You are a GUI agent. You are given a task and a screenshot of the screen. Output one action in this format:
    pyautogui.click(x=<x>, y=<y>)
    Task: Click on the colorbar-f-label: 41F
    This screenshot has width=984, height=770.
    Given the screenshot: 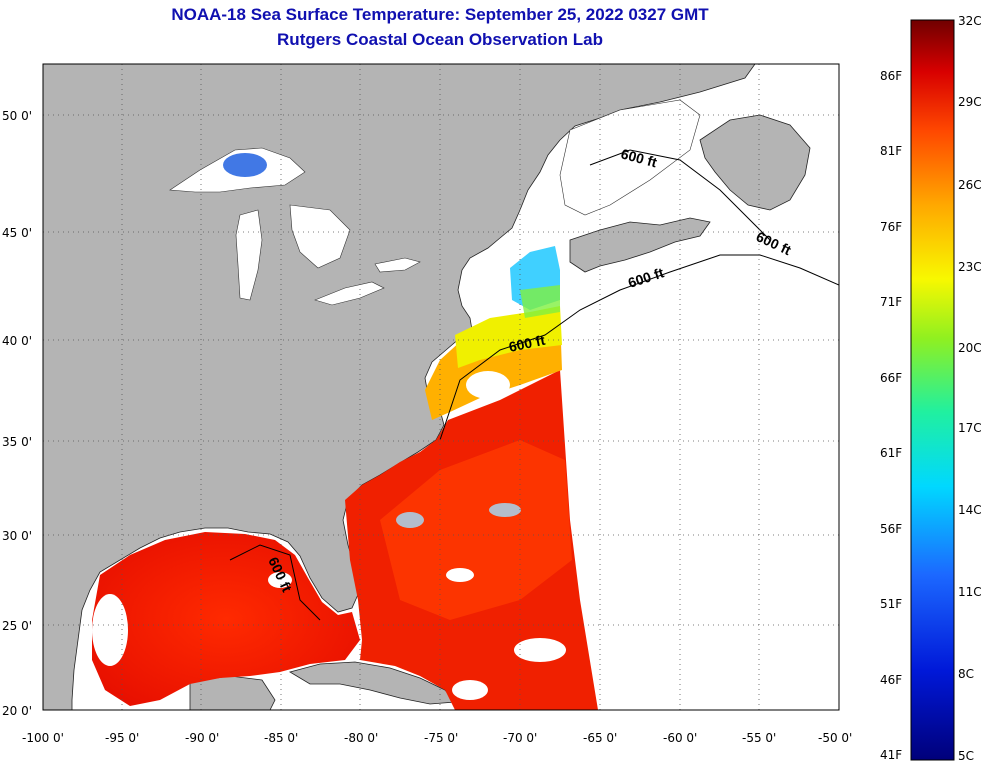 What is the action you would take?
    pyautogui.click(x=891, y=755)
    